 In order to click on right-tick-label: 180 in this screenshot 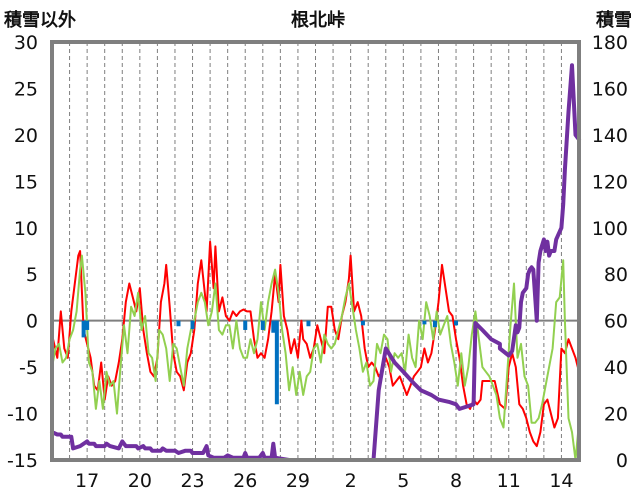, I will do `click(610, 43)`.